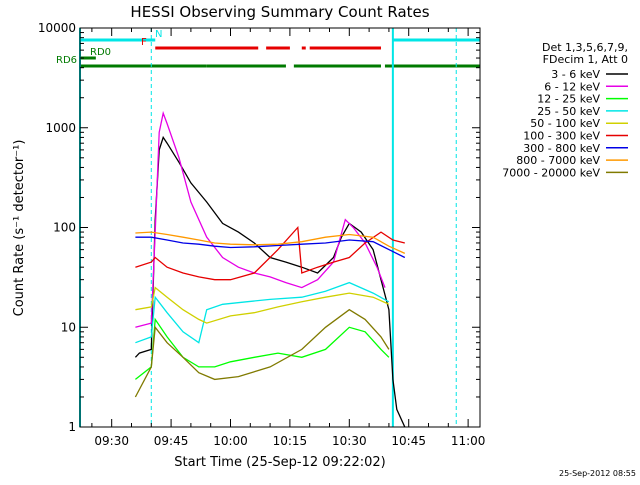 The height and width of the screenshot is (485, 640). Describe the element at coordinates (279, 462) in the screenshot. I see `x-axis-label: Start Time (25-Sep-12 09:22:02)` at that location.